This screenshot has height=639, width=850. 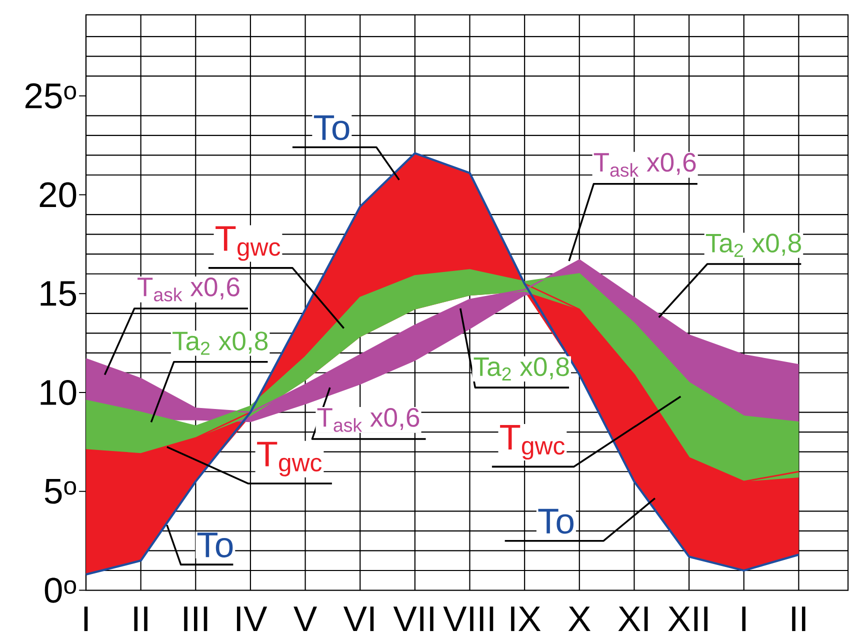 What do you see at coordinates (58, 393) in the screenshot?
I see `y-tick-label: 10` at bounding box center [58, 393].